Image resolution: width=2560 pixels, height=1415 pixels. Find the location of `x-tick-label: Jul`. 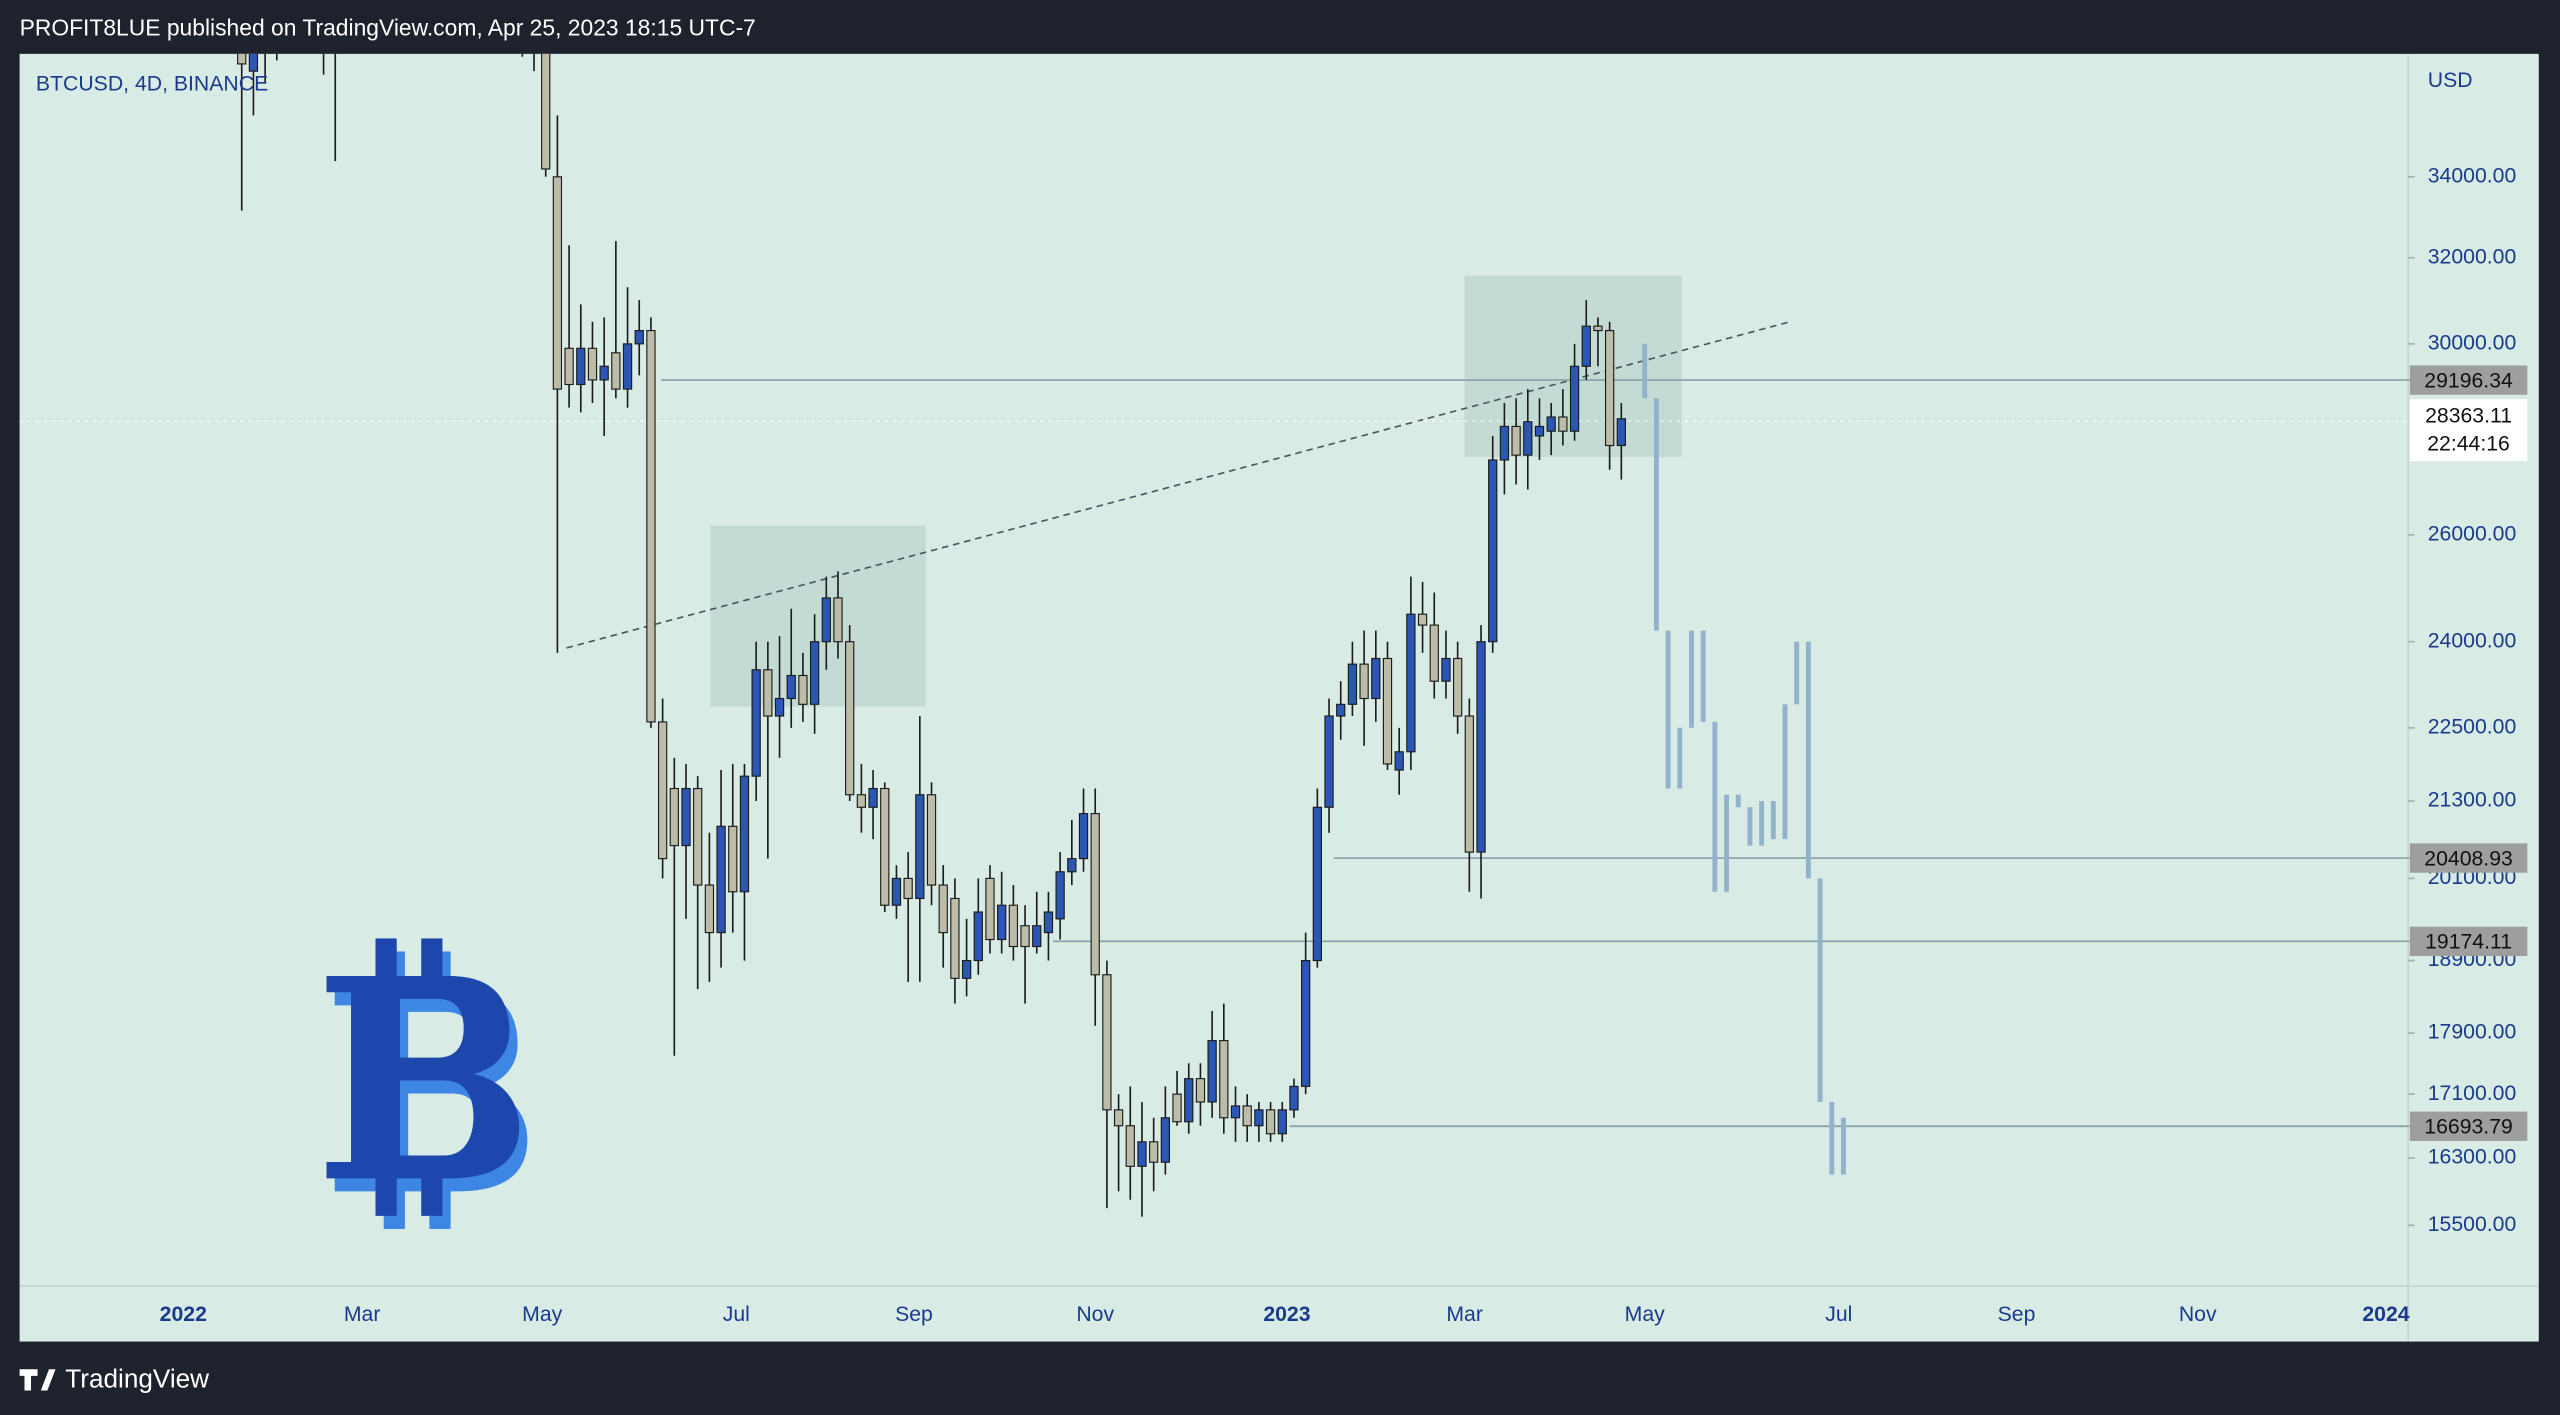

x-tick-label: Jul is located at coordinates (1838, 1314).